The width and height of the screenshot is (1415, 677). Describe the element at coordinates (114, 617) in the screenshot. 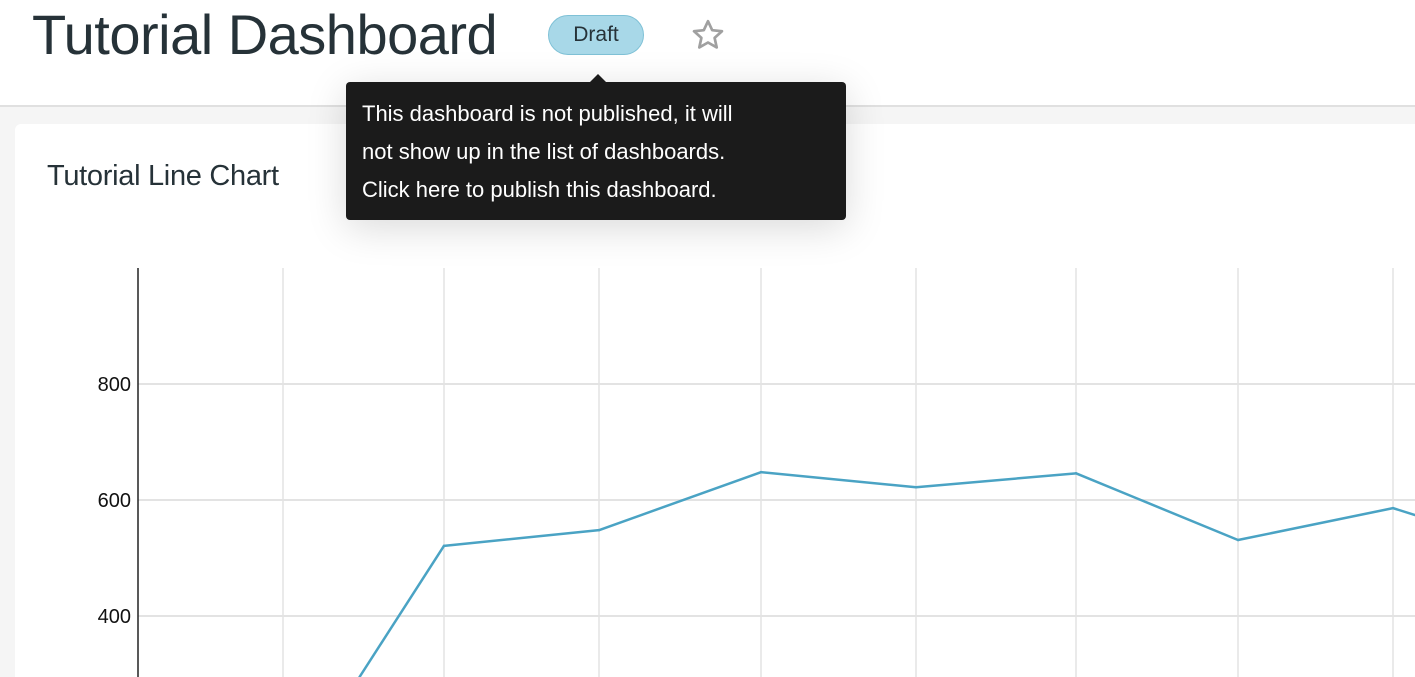

I see `y-tick-label: 400` at that location.